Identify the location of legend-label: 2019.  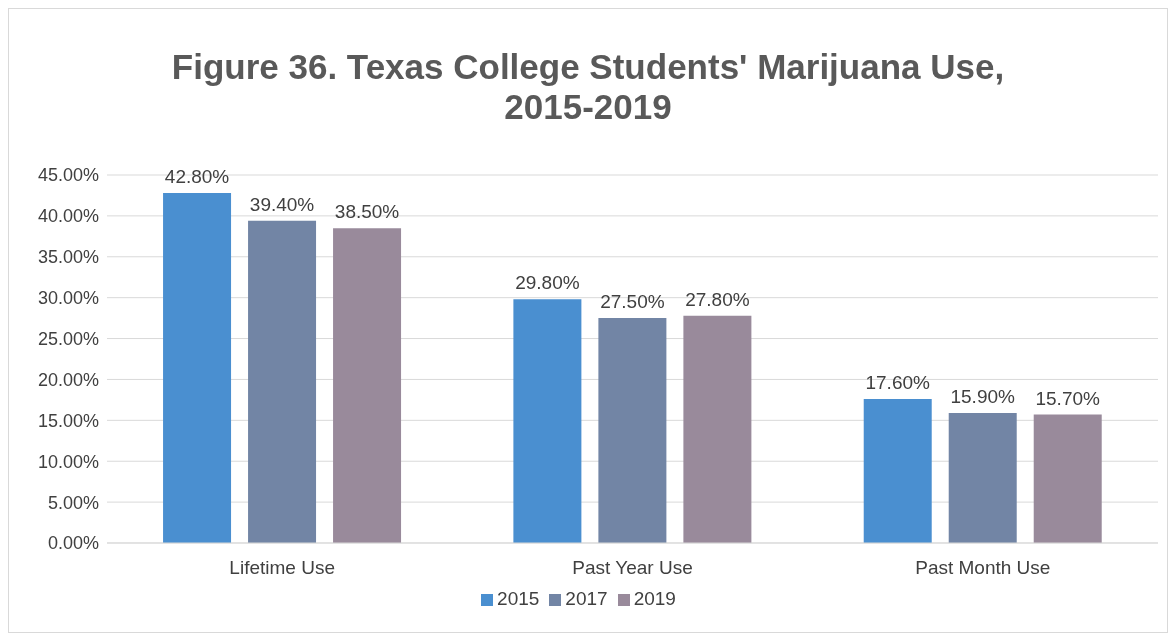
(654, 598).